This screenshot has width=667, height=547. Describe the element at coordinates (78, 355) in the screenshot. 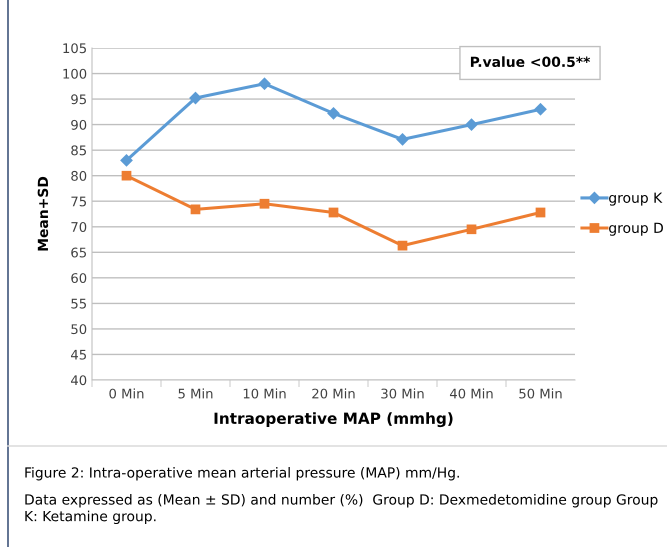

I see `y-tick-label: 45` at that location.